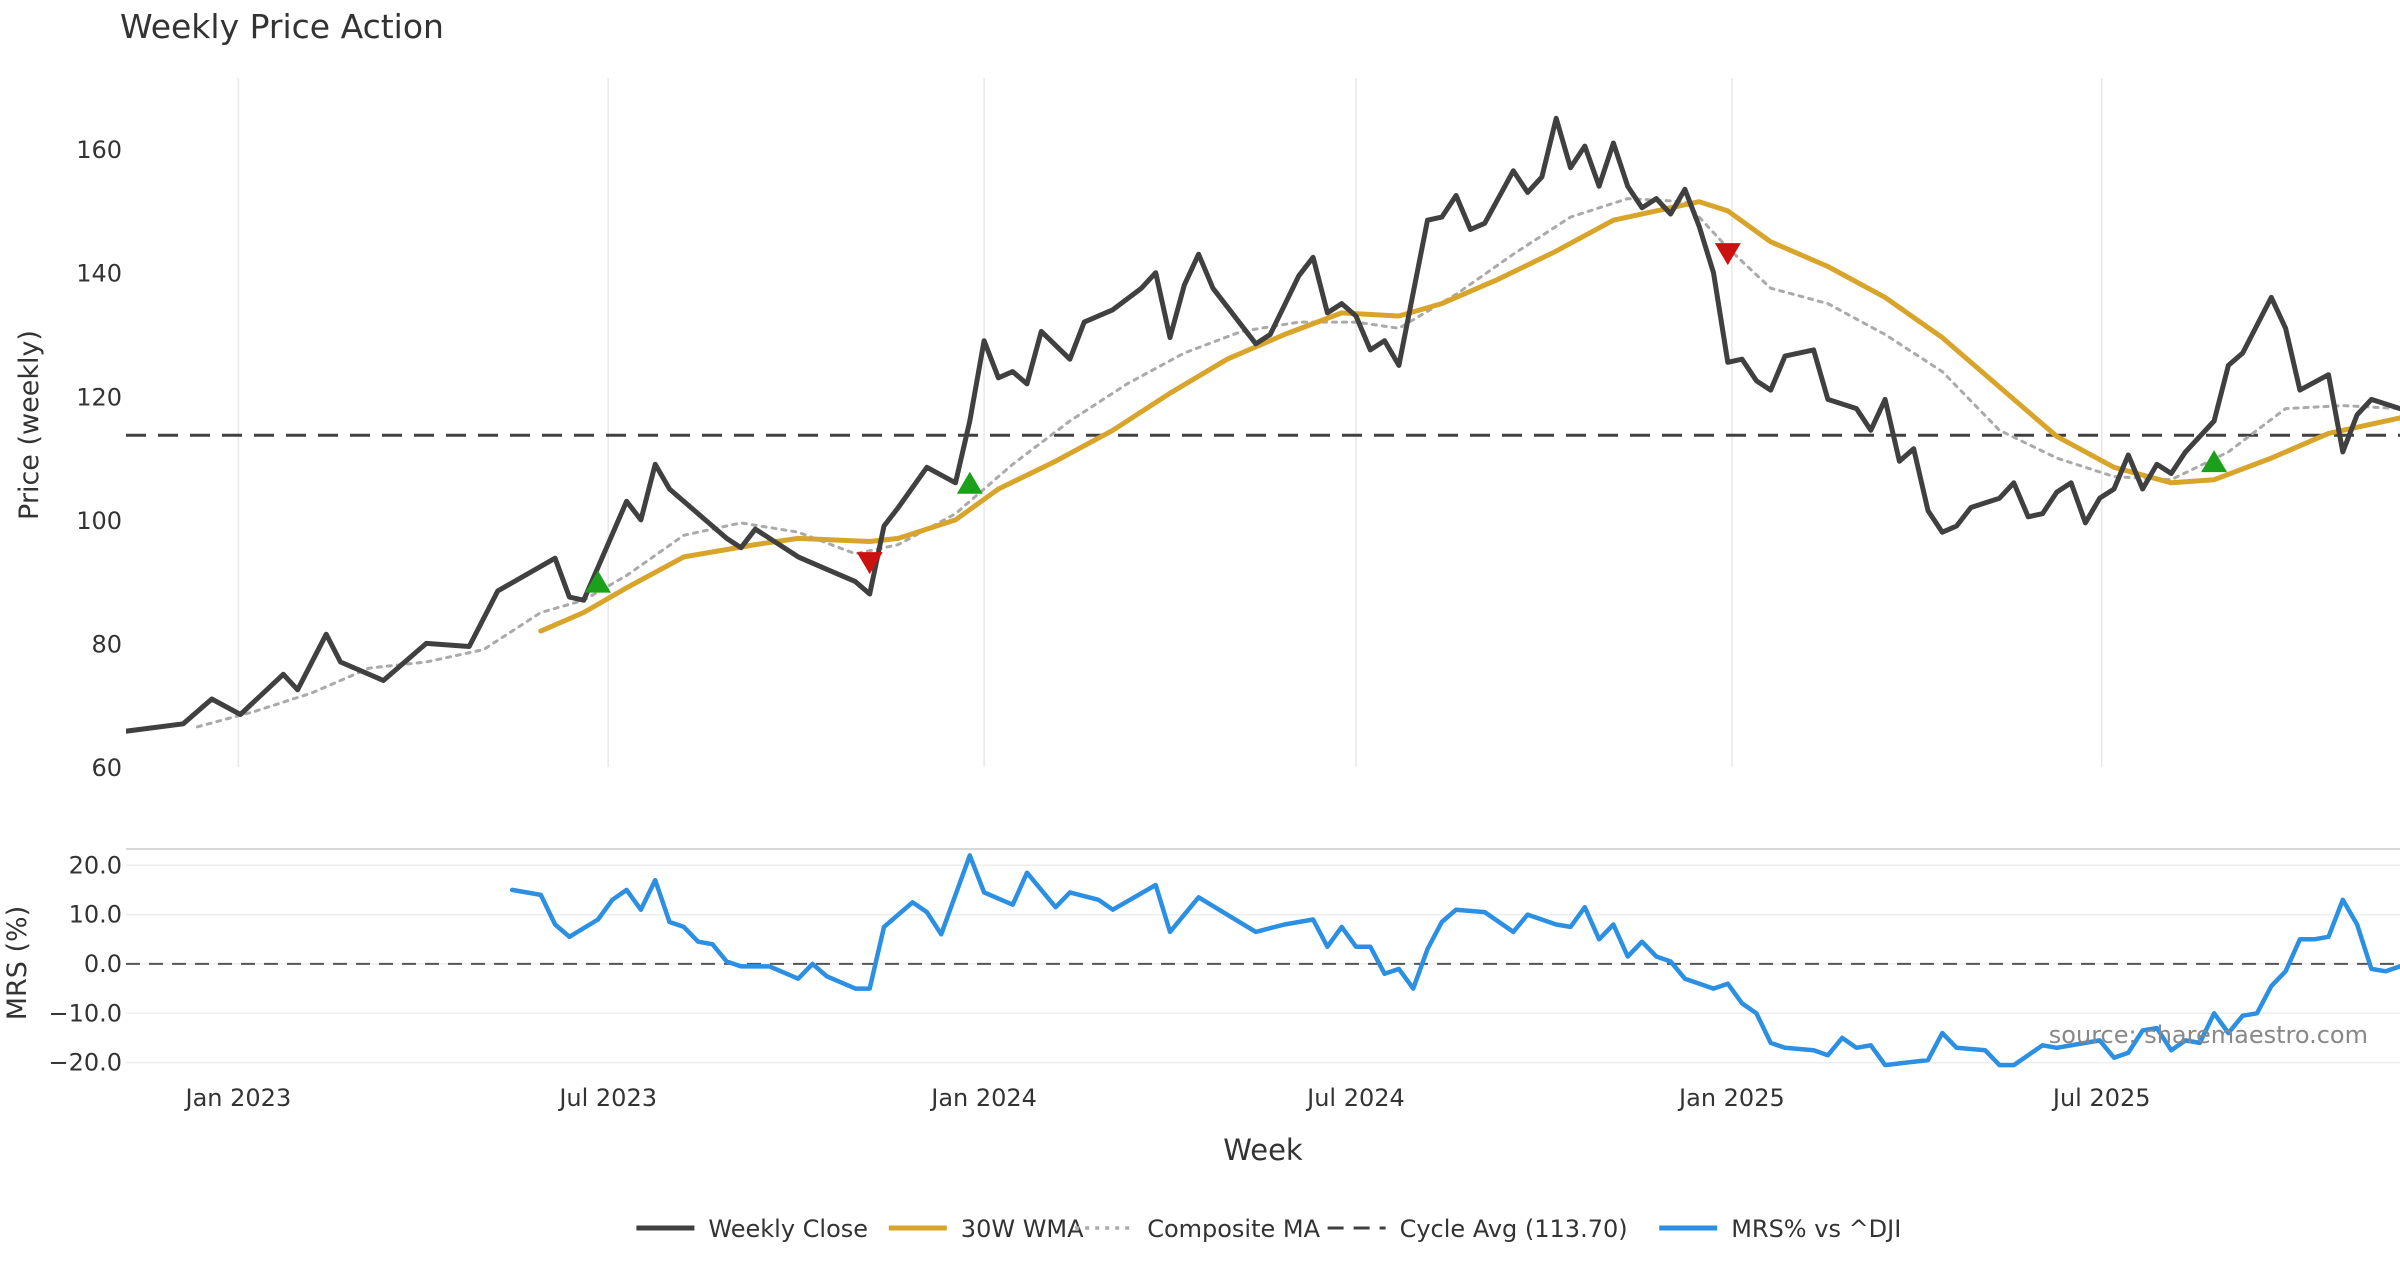 The image size is (2400, 1264). I want to click on price-y-tick-label: 60, so click(106, 768).